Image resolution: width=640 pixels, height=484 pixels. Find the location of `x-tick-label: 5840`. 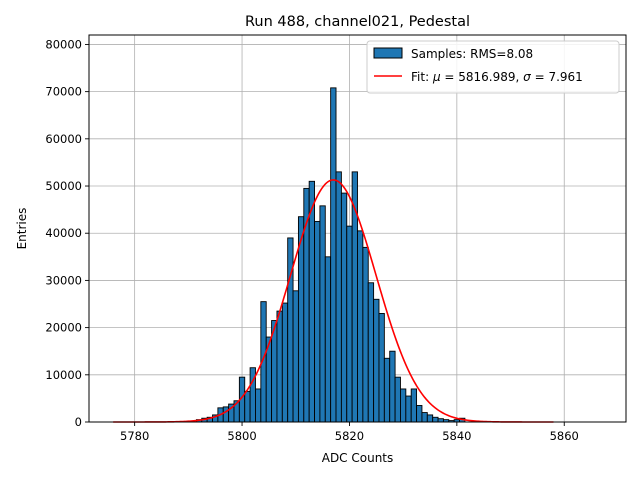

x-tick-label: 5840 is located at coordinates (456, 436).